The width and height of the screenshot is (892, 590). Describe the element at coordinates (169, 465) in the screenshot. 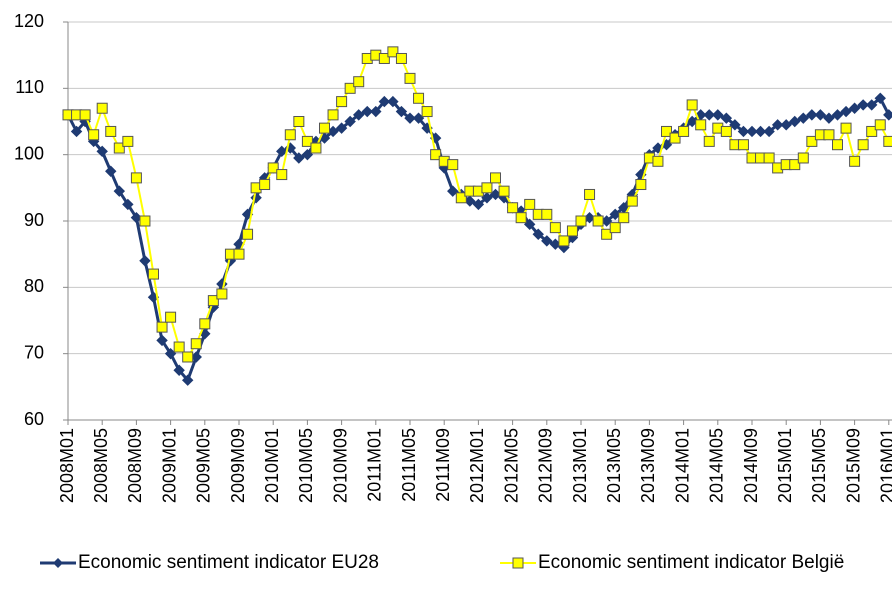

I see `x-tick-label: 2009M01` at that location.